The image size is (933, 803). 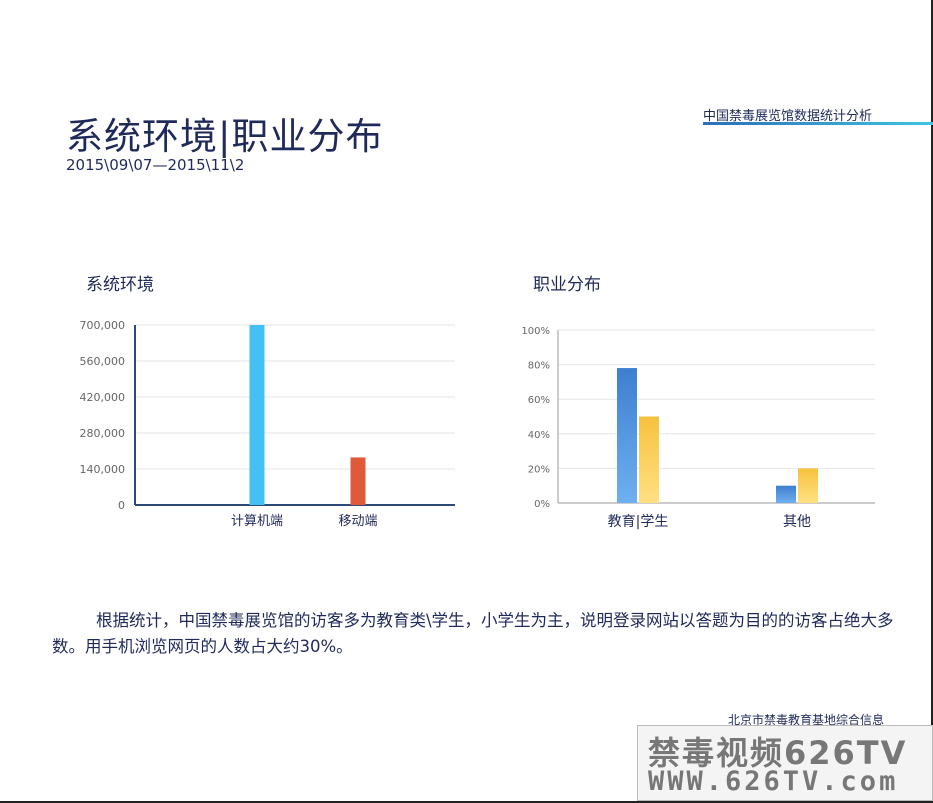 What do you see at coordinates (797, 522) in the screenshot?
I see `x-tick-label: 其他` at bounding box center [797, 522].